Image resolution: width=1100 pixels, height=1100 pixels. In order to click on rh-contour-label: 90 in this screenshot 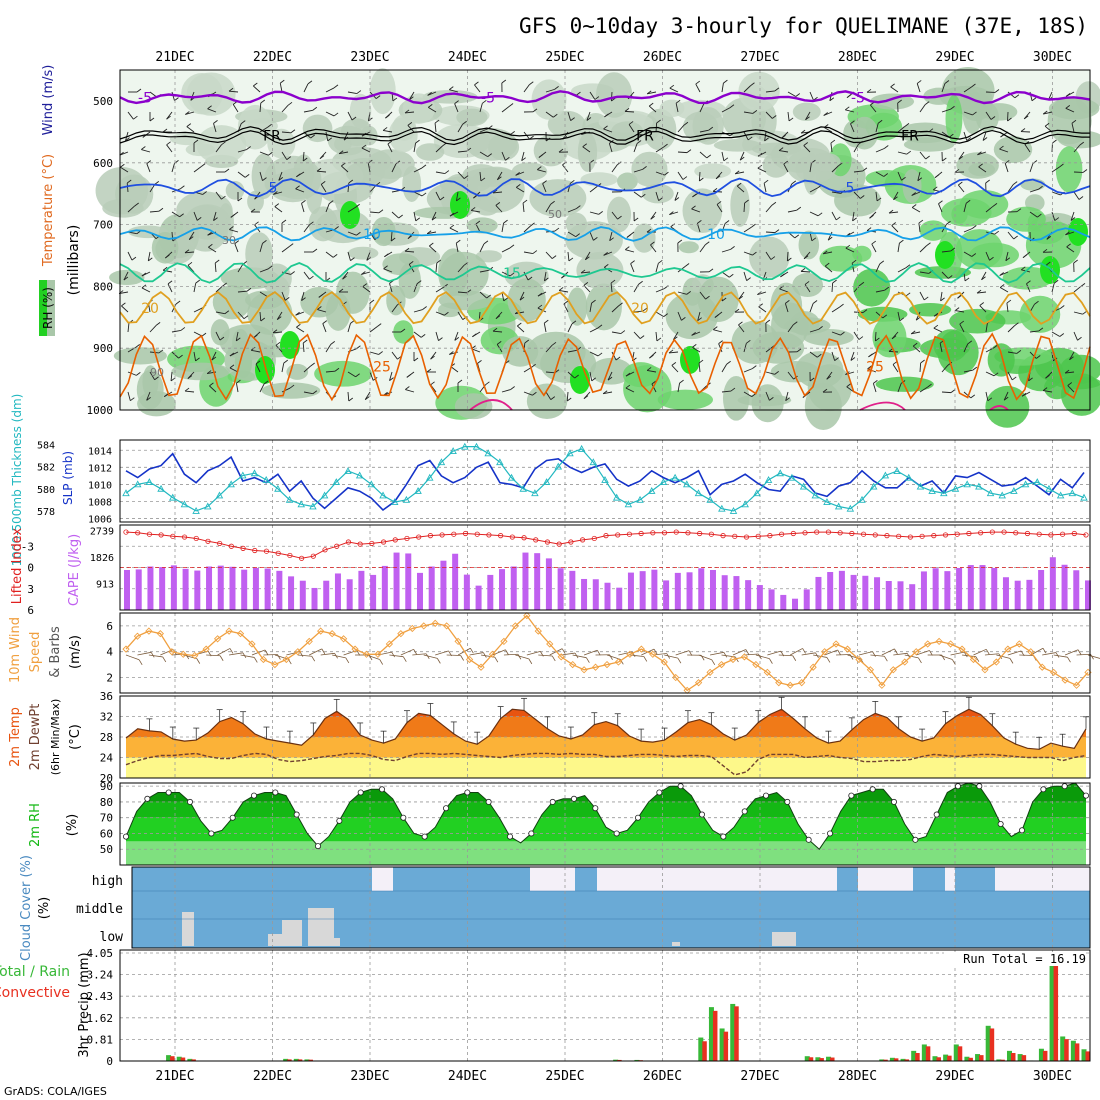, I will do `click(157, 372)`.